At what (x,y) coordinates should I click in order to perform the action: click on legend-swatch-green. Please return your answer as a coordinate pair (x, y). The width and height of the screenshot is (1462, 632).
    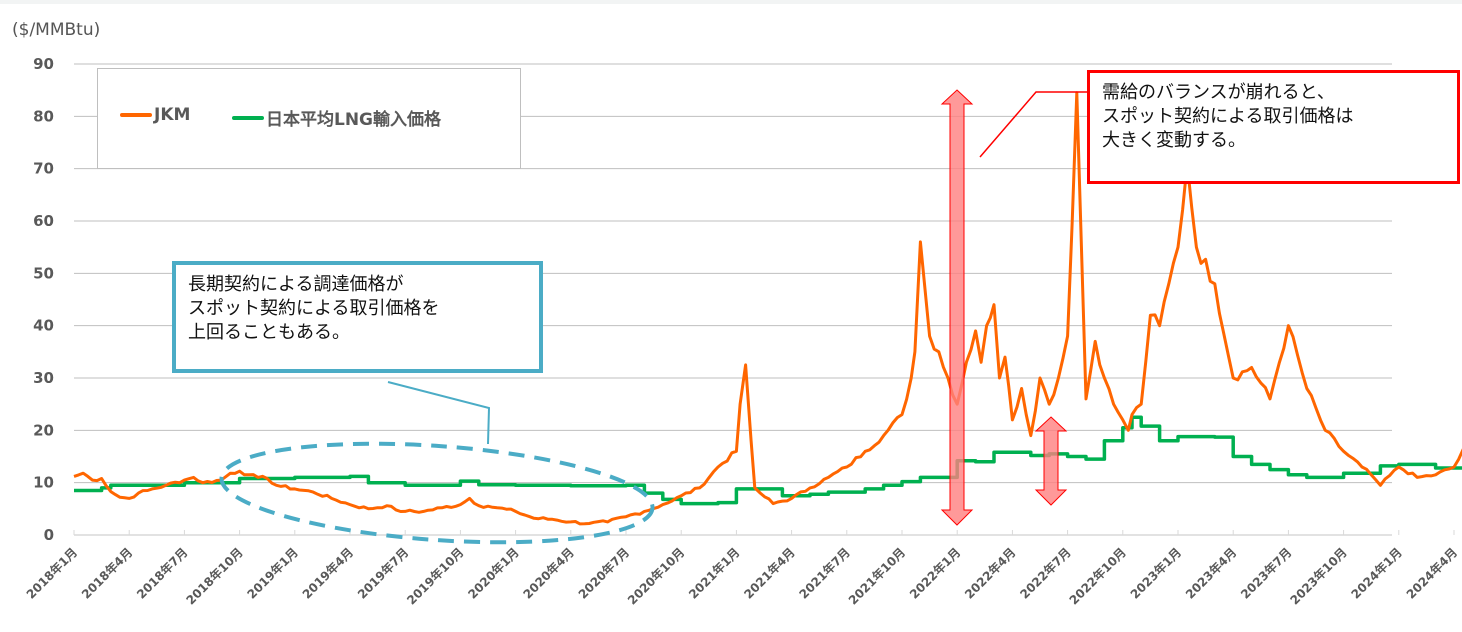
    Looking at the image, I should click on (248, 117).